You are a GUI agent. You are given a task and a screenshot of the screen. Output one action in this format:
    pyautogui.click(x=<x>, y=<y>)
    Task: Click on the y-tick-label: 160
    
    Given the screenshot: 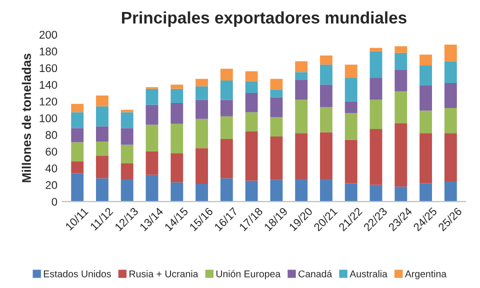 What is the action you would take?
    pyautogui.click(x=49, y=68)
    